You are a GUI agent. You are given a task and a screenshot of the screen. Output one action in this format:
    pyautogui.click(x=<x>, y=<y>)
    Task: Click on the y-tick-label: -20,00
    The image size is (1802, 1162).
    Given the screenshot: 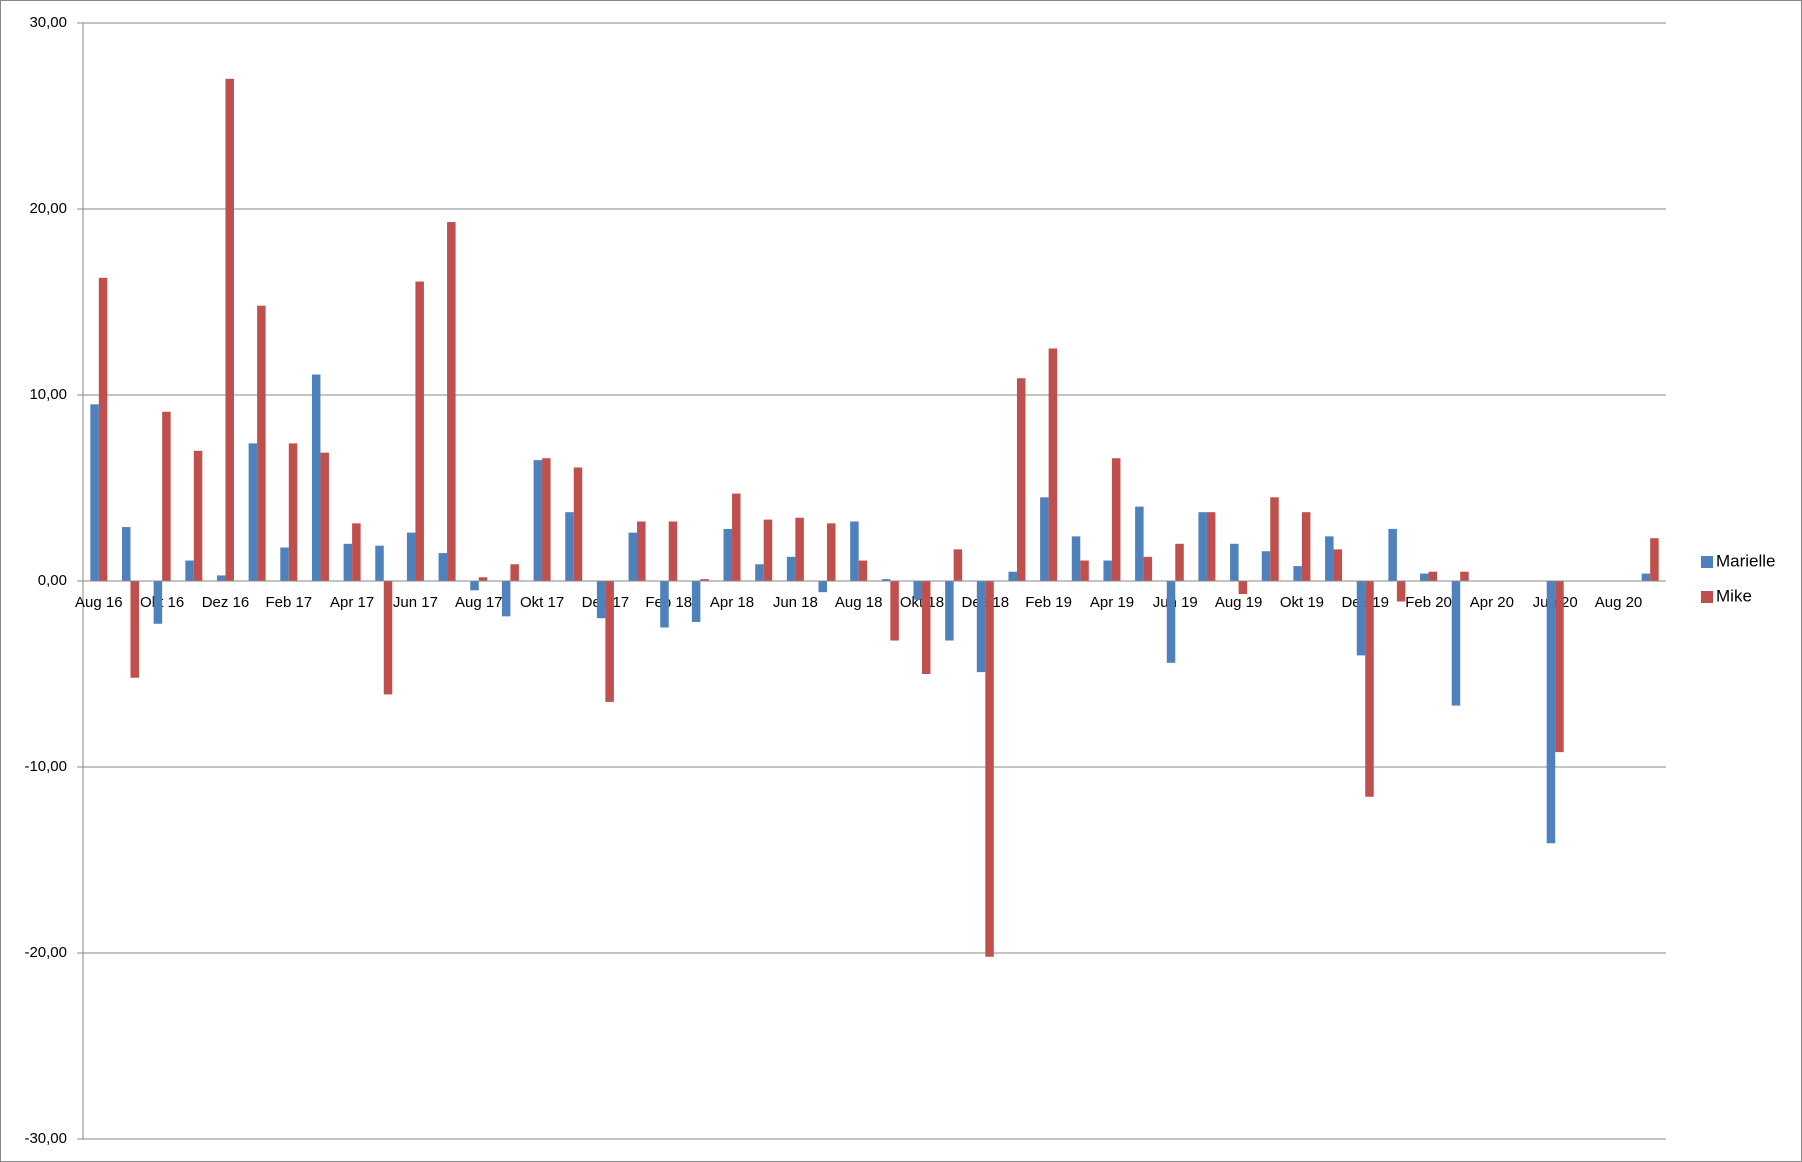 What is the action you would take?
    pyautogui.click(x=45, y=952)
    